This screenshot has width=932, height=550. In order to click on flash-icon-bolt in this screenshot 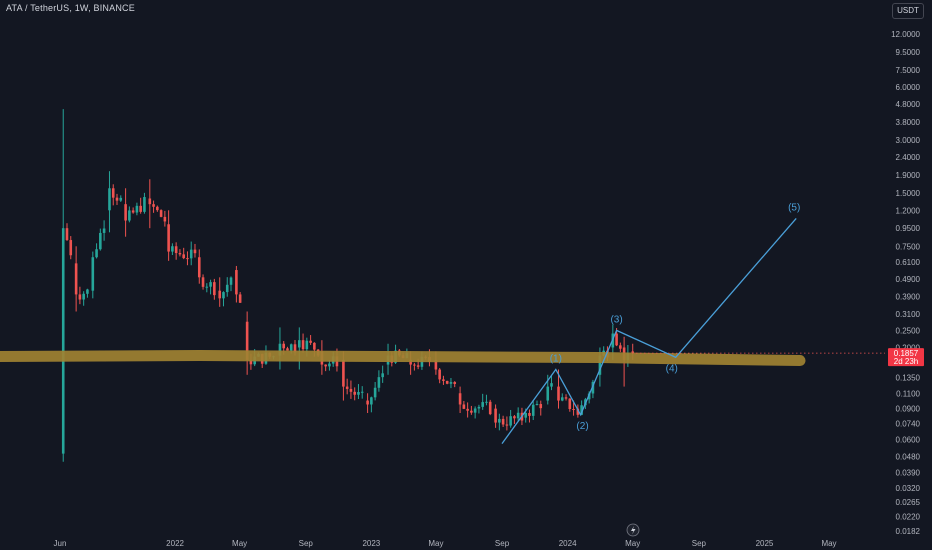, I will do `click(633, 530)`.